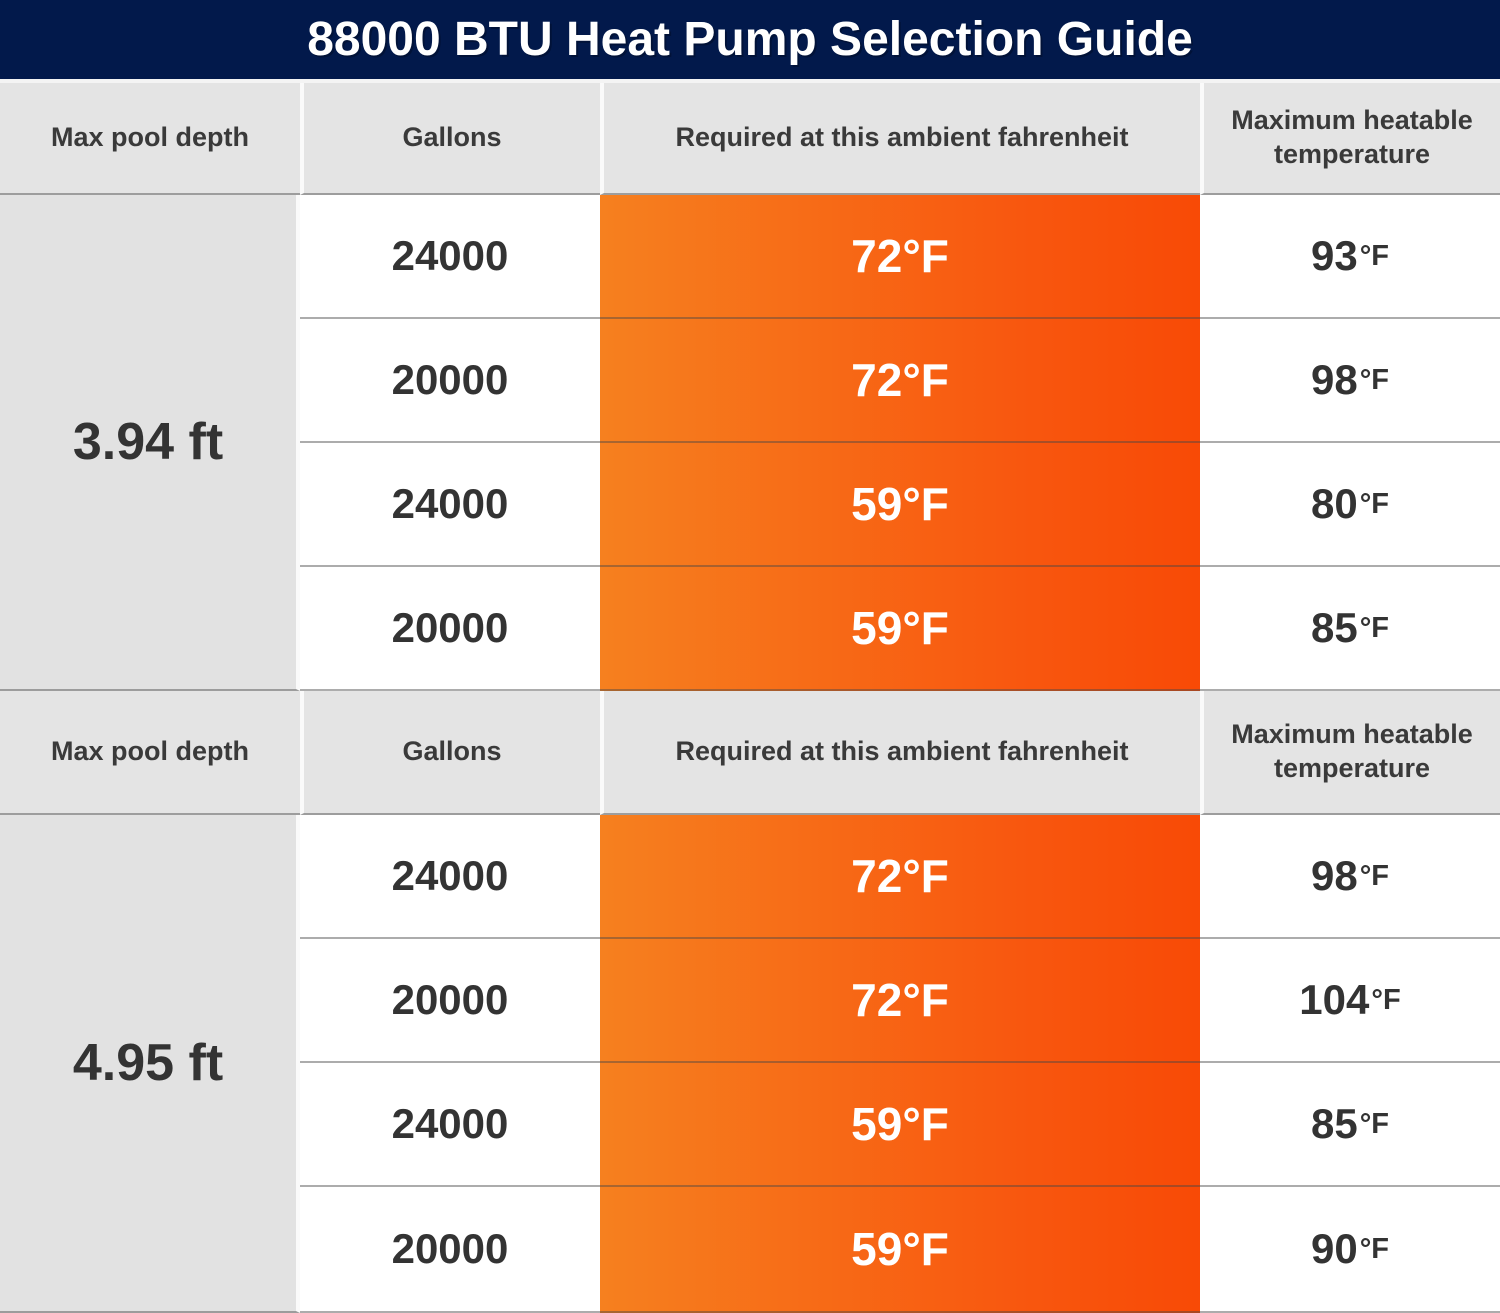  I want to click on max-temp-value: 80, so click(1334, 503).